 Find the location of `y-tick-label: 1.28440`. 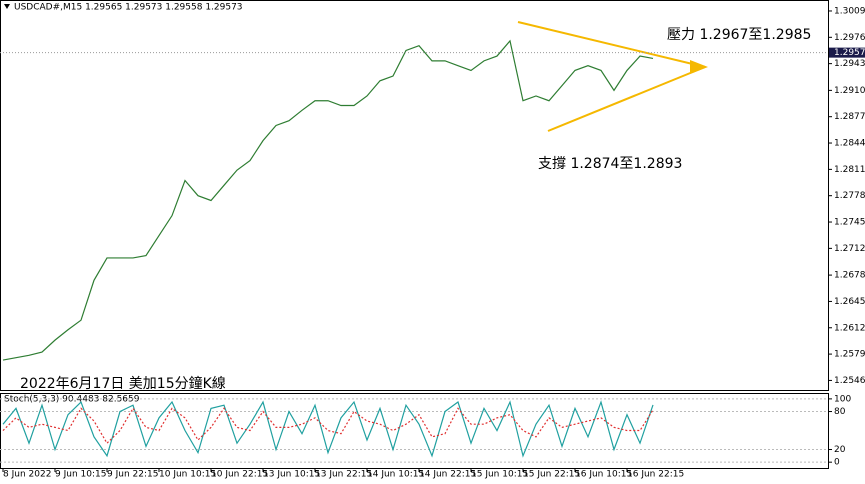

y-tick-label: 1.28440 is located at coordinates (849, 144).